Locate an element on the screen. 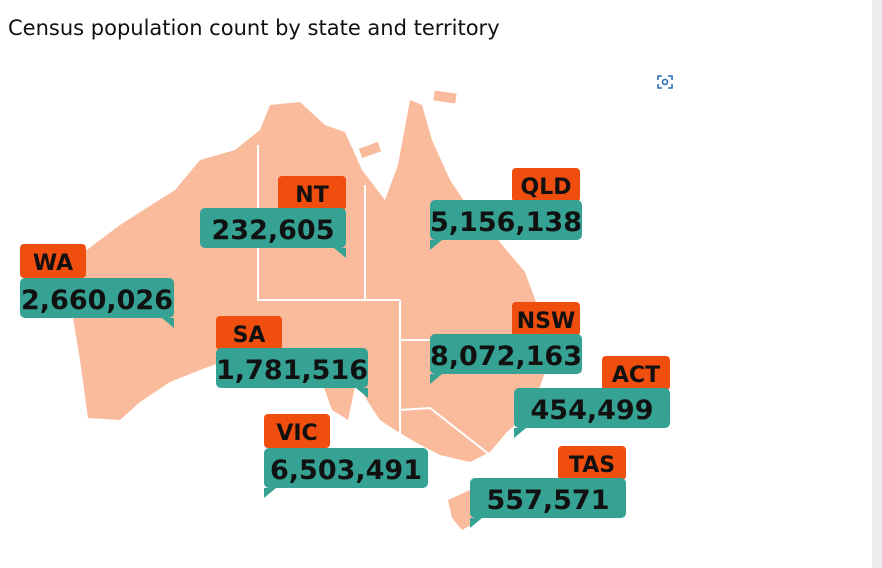  state-label: WA 2,660,026 is located at coordinates (97, 286).